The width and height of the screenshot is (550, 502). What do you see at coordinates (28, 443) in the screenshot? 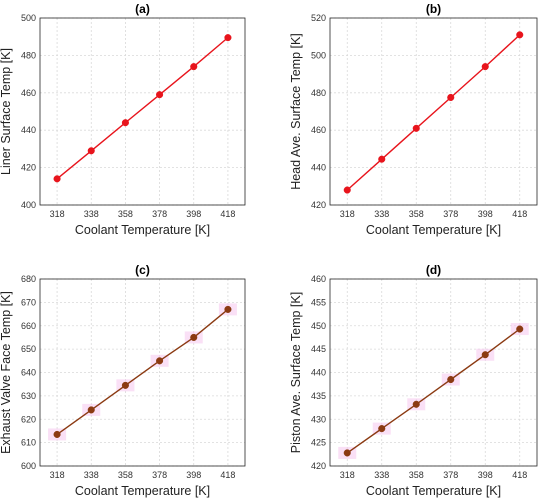
I see `y-tick-label: 610` at bounding box center [28, 443].